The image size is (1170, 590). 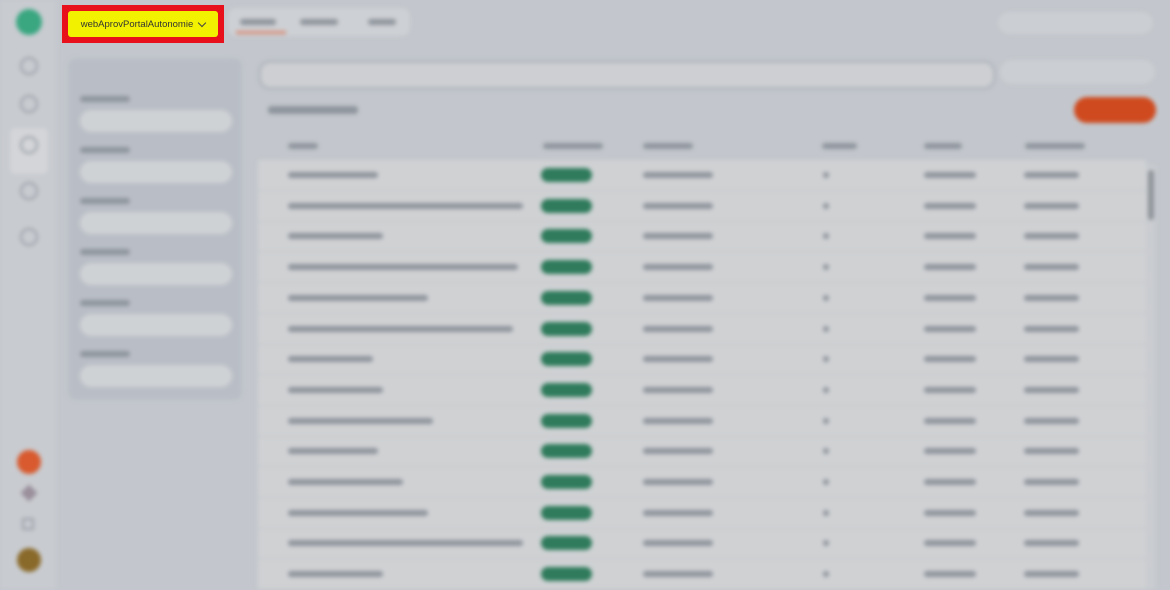 I want to click on table-scrollbar, so click(x=1151, y=377).